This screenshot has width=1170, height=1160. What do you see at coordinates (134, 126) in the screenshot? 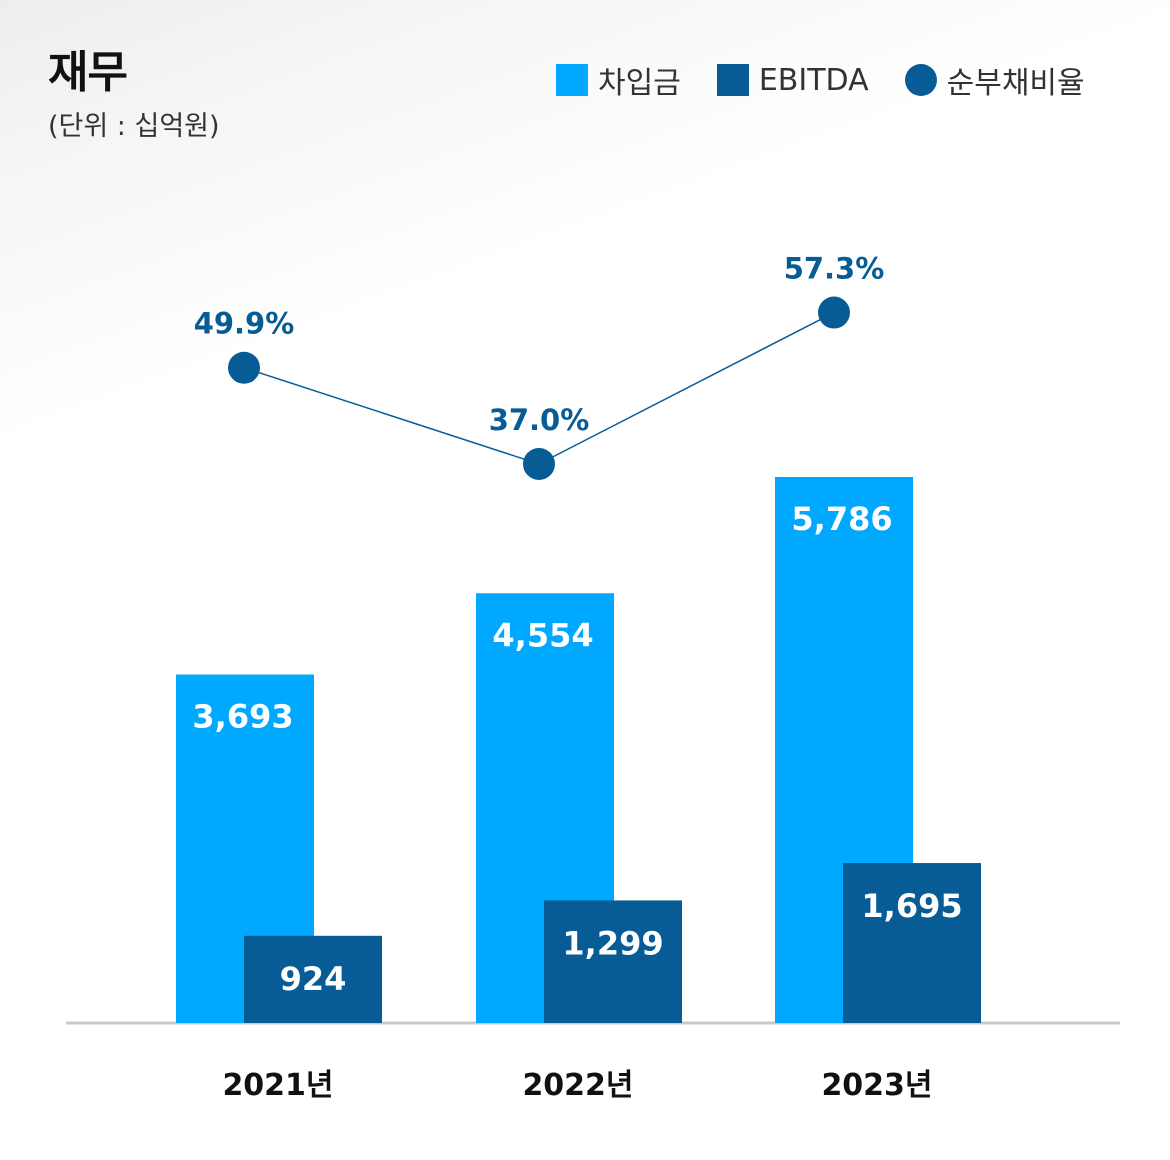
I see `unit-label: (단위 : 십억원)` at bounding box center [134, 126].